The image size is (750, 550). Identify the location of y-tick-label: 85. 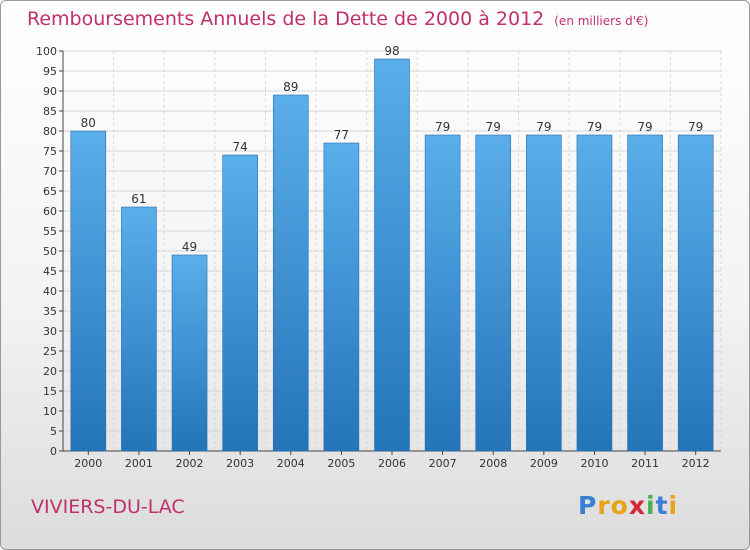
(50, 111).